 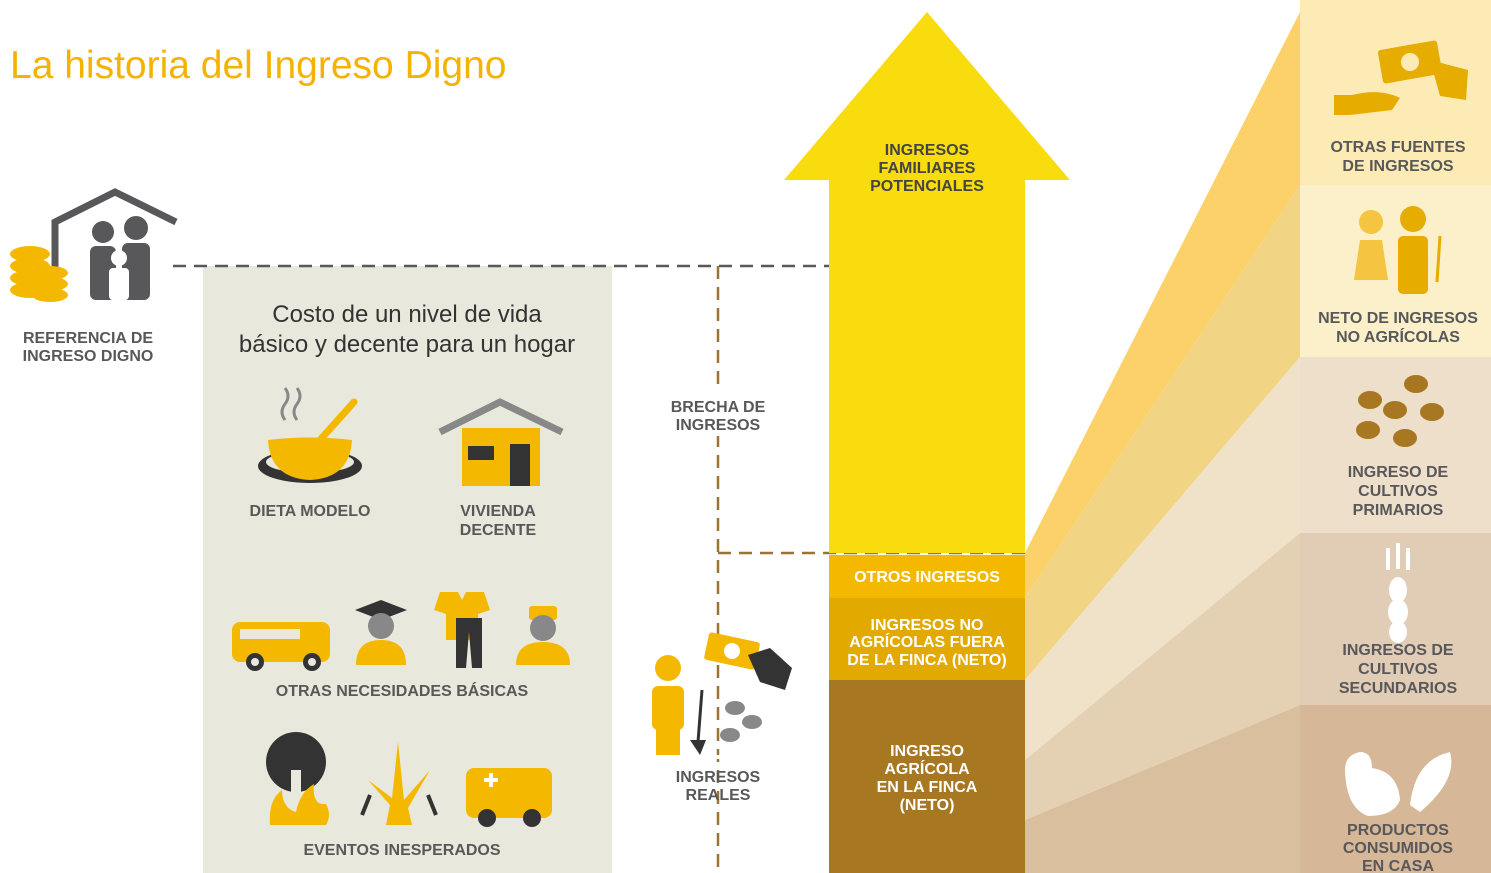 What do you see at coordinates (927, 805) in the screenshot?
I see `stack-label: (NETO)` at bounding box center [927, 805].